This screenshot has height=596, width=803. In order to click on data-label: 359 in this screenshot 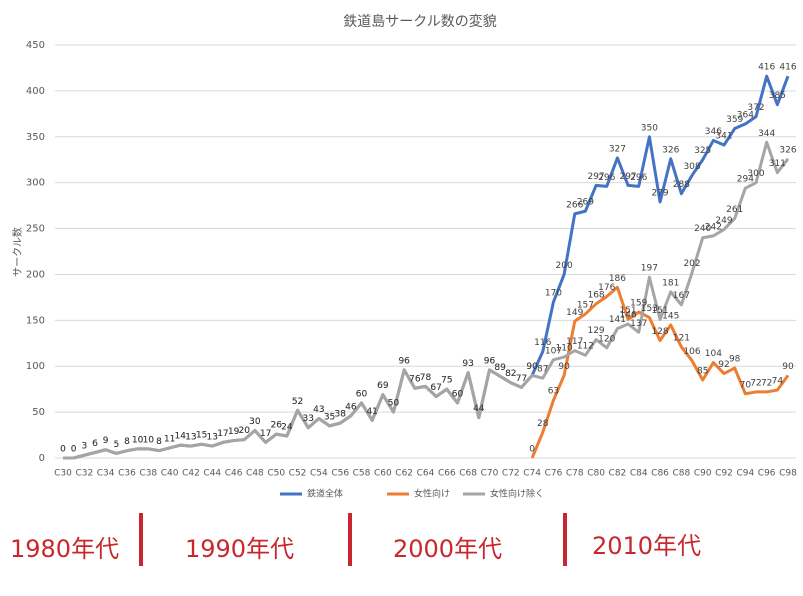, I will do `click(734, 120)`.